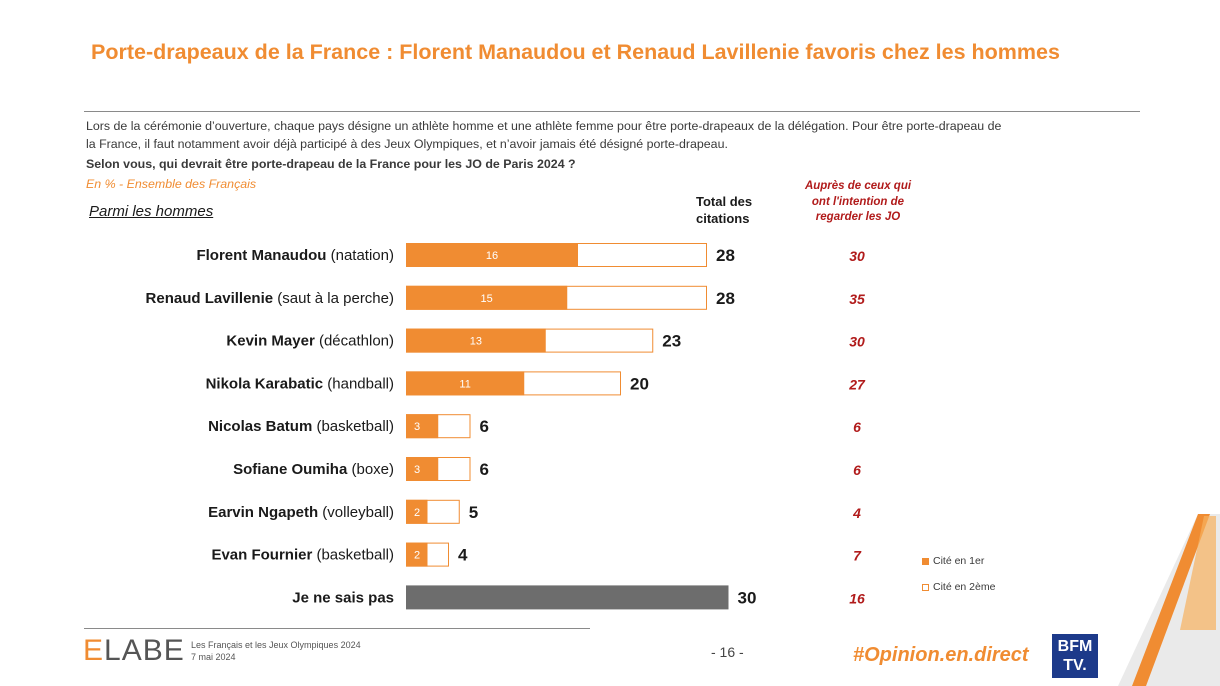 The image size is (1220, 686). I want to click on row-label: Nicolas Batum (basketball), so click(301, 426).